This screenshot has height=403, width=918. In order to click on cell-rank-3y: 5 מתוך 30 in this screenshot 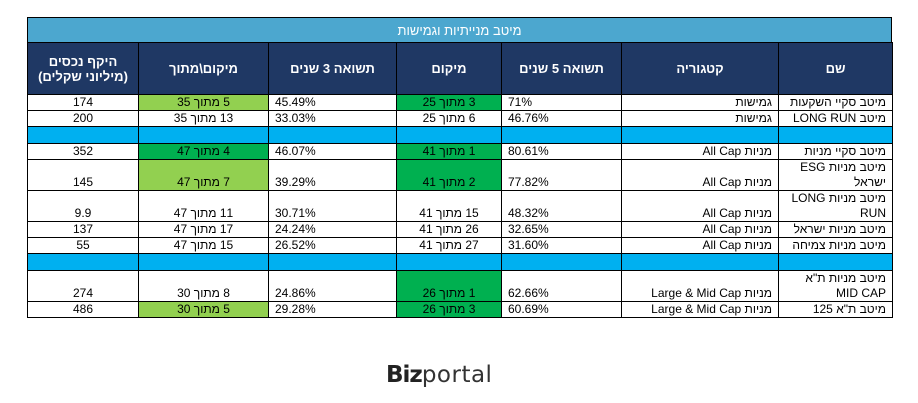, I will do `click(203, 309)`.